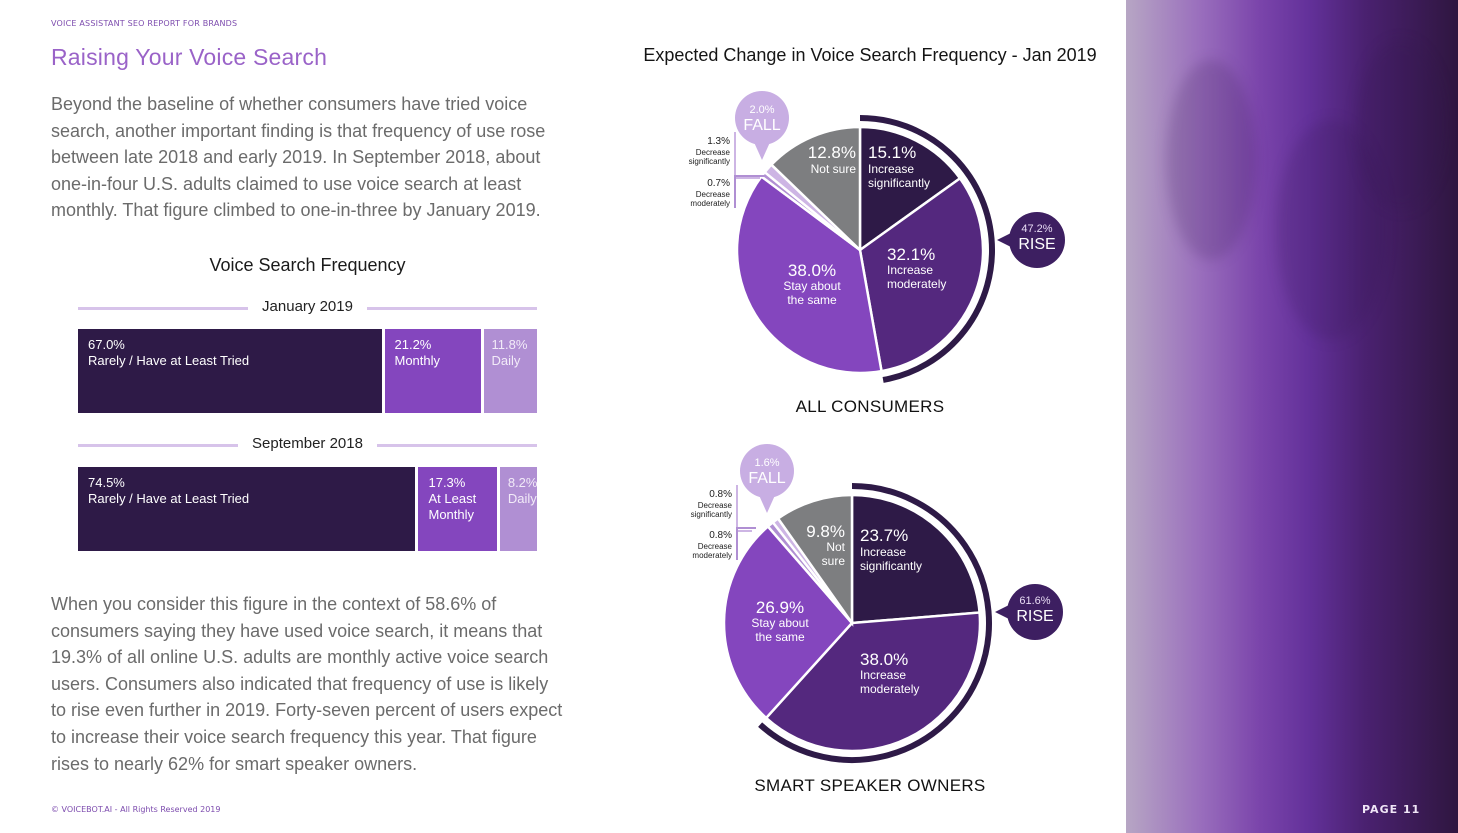 This screenshot has width=1458, height=833. What do you see at coordinates (892, 152) in the screenshot?
I see `slice-value-label: 15.1%` at bounding box center [892, 152].